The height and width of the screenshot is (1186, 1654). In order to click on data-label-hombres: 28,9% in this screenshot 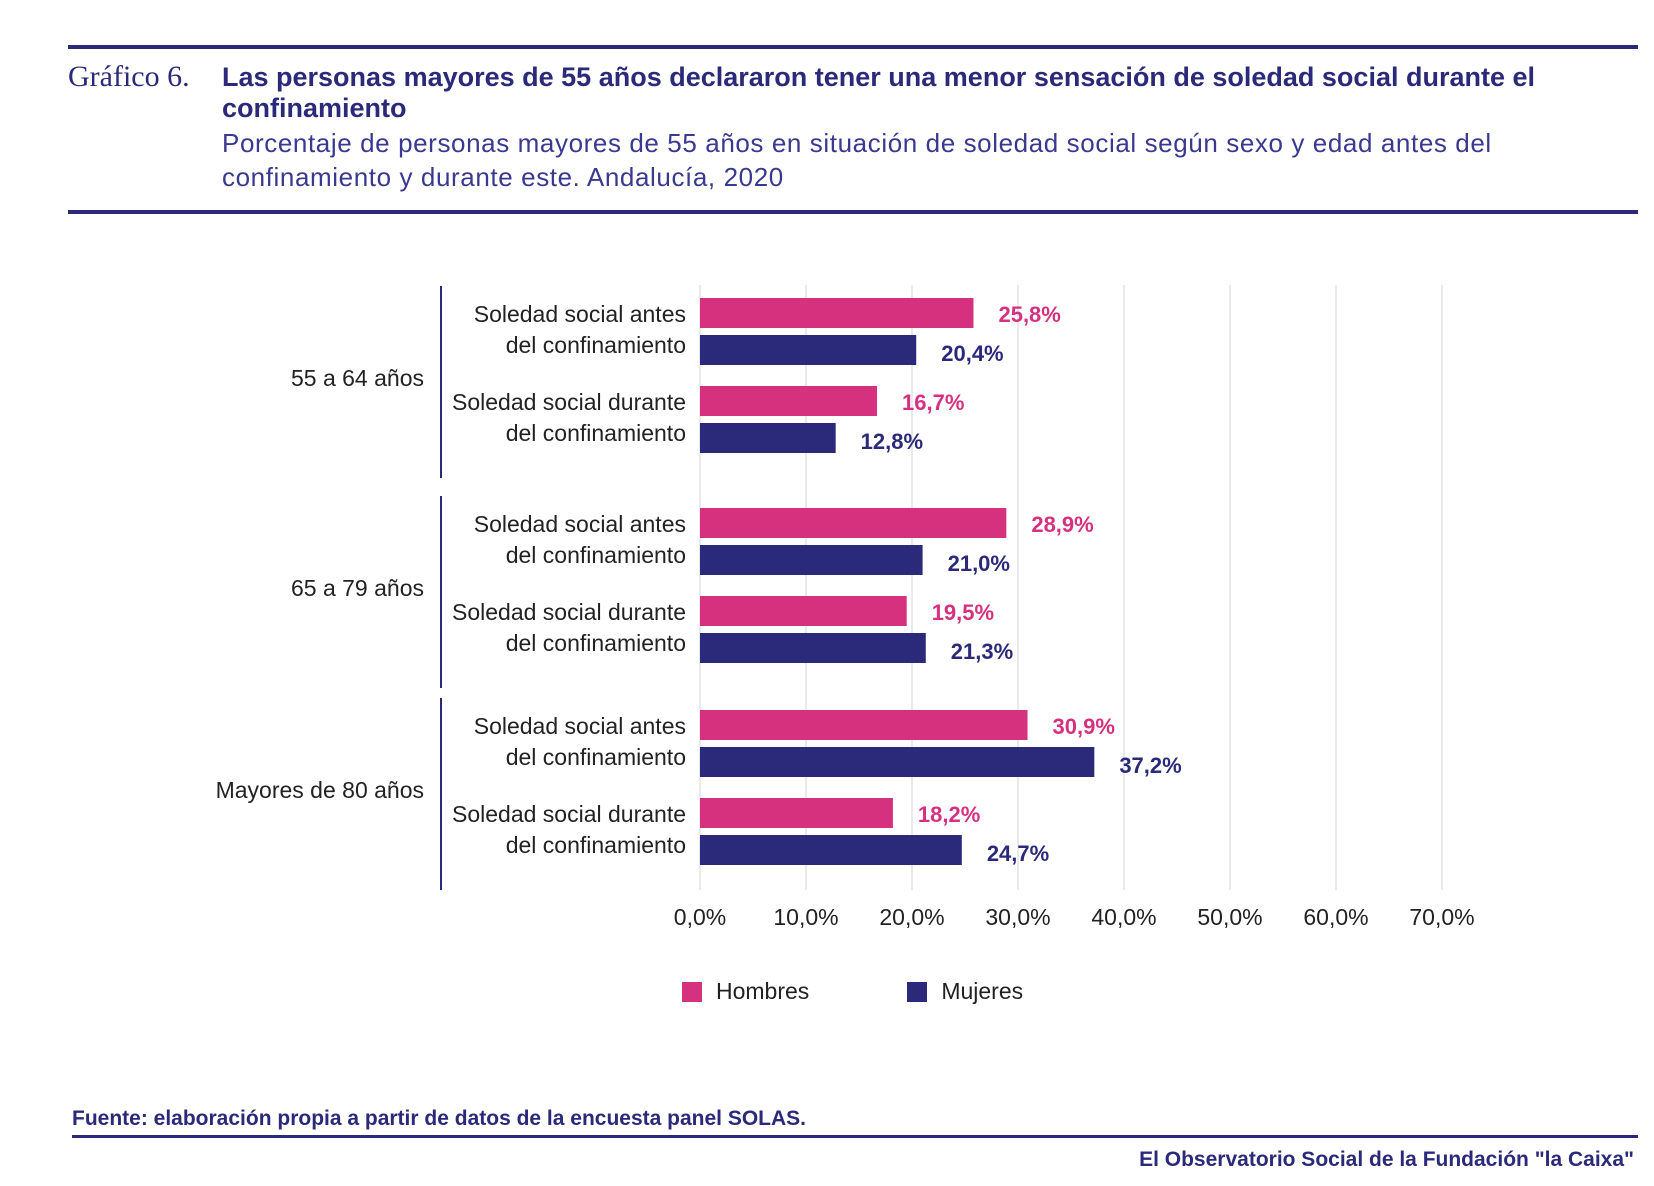, I will do `click(1062, 524)`.